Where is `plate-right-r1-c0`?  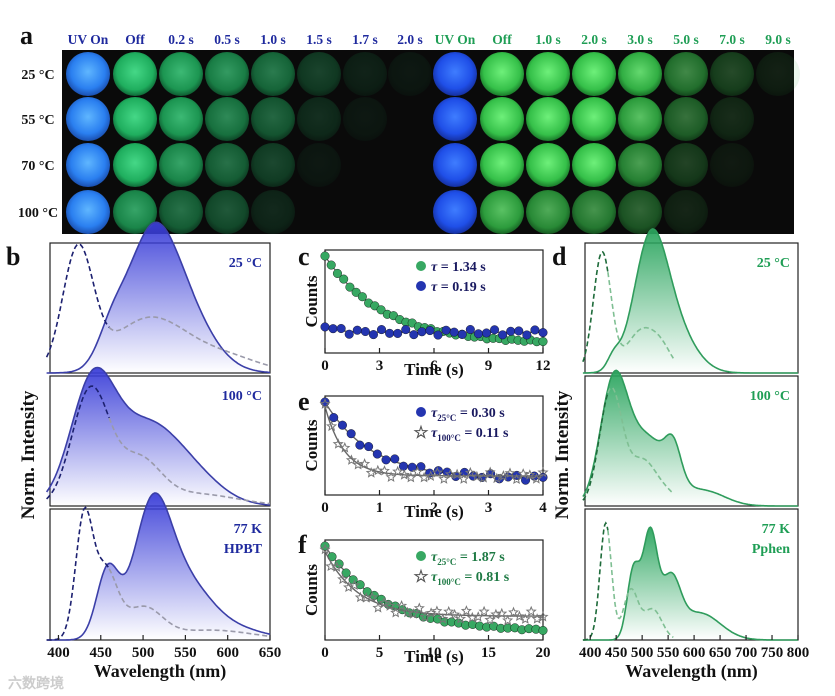
plate-right-r1-c0 is located at coordinates (455, 119).